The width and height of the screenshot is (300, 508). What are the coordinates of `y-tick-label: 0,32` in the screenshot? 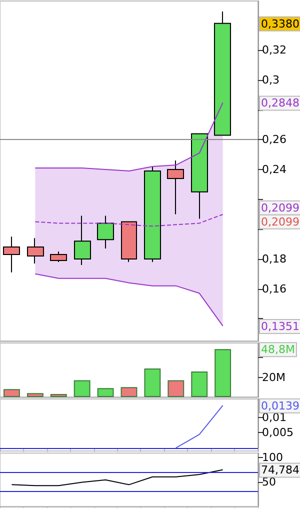 It's located at (274, 50).